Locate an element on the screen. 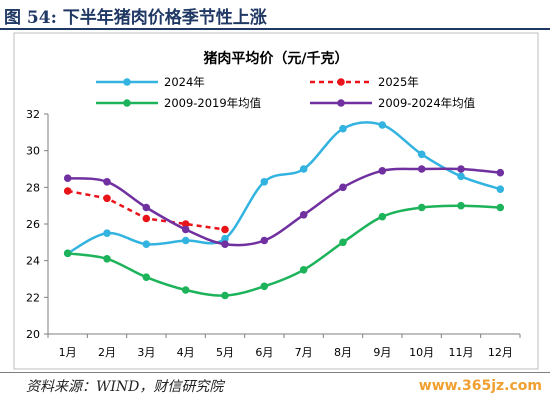 The height and width of the screenshot is (401, 550). chart-title: 猪肉平均价（元/千克） is located at coordinates (275, 58).